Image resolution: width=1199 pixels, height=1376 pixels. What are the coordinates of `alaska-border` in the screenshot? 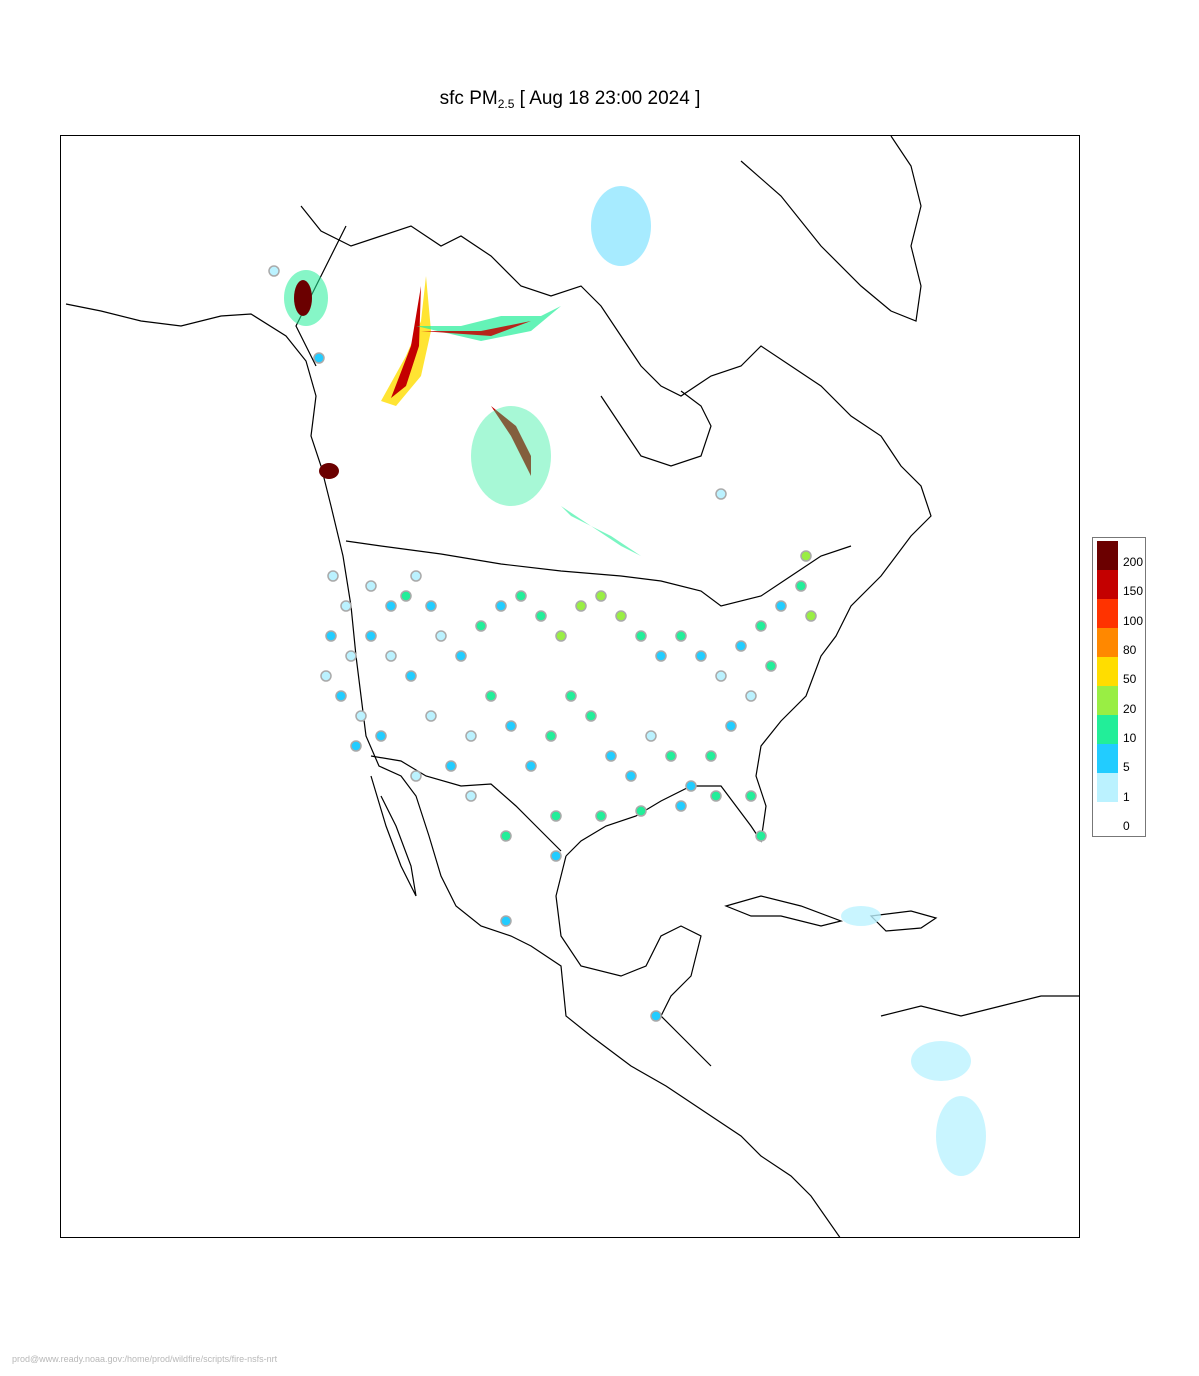 It's located at (321, 296).